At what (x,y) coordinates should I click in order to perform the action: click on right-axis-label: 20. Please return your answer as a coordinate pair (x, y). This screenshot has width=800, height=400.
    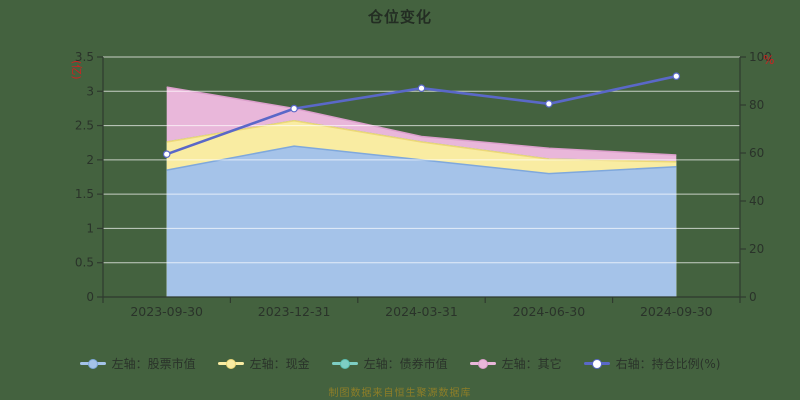
    Looking at the image, I should click on (756, 249).